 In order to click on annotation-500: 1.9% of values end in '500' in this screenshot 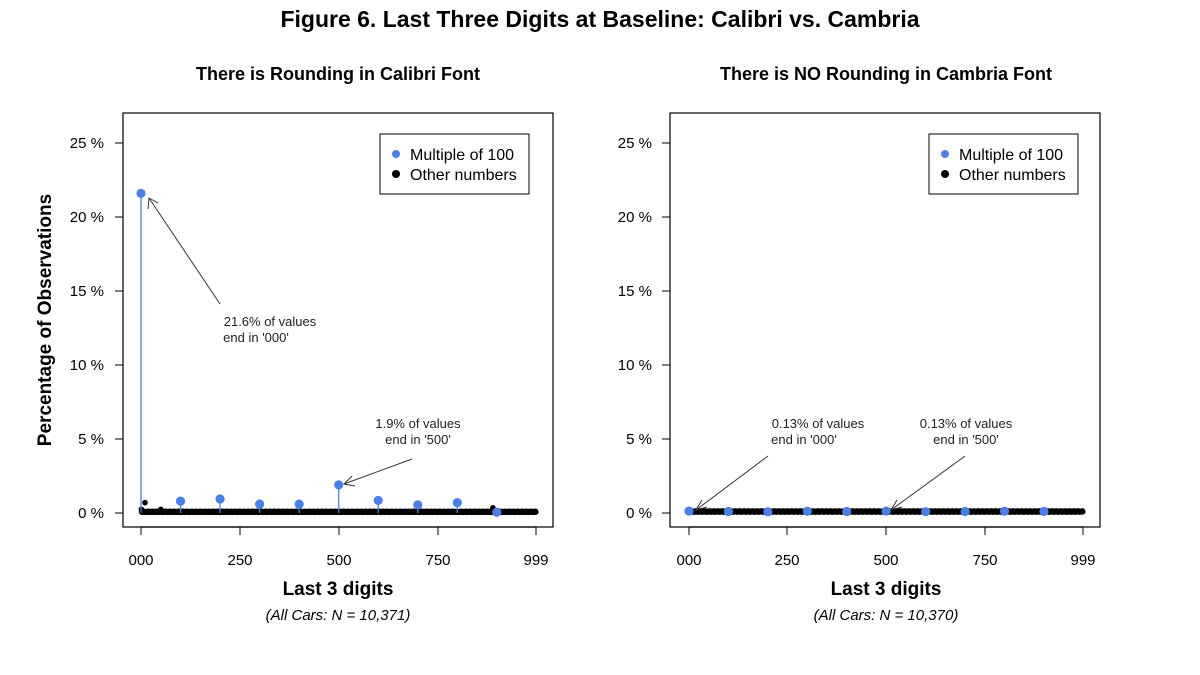, I will do `click(401, 451)`.